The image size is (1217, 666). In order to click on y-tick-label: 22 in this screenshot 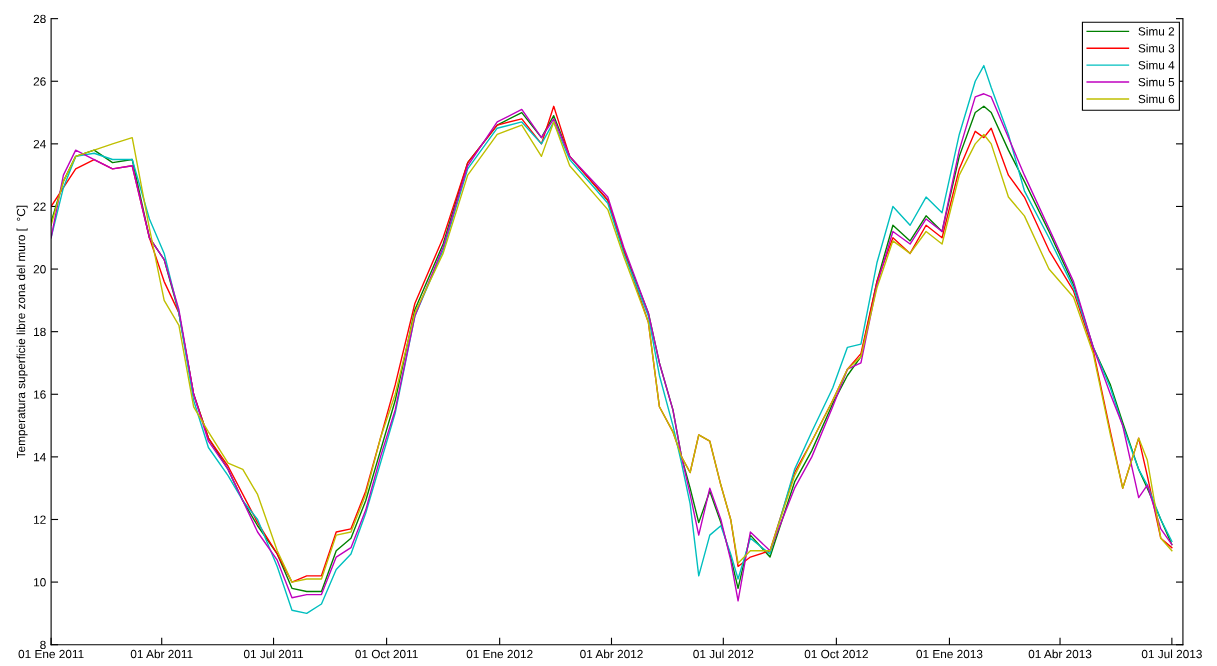, I will do `click(39, 206)`.